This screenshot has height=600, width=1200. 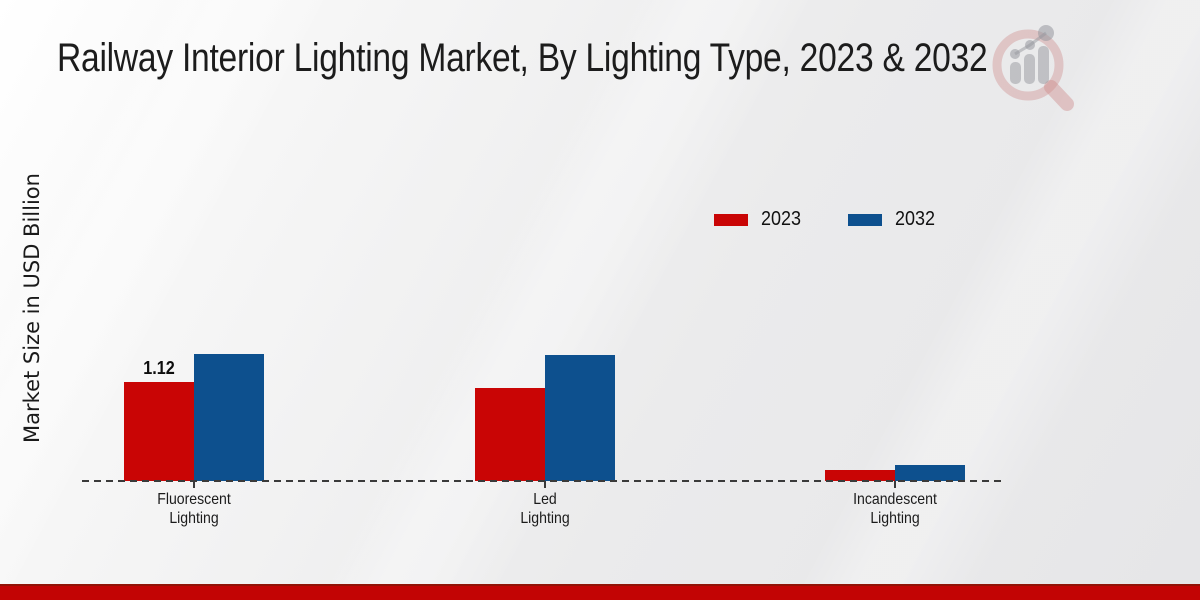 What do you see at coordinates (580, 418) in the screenshot?
I see `bar-2032-led-lighting` at bounding box center [580, 418].